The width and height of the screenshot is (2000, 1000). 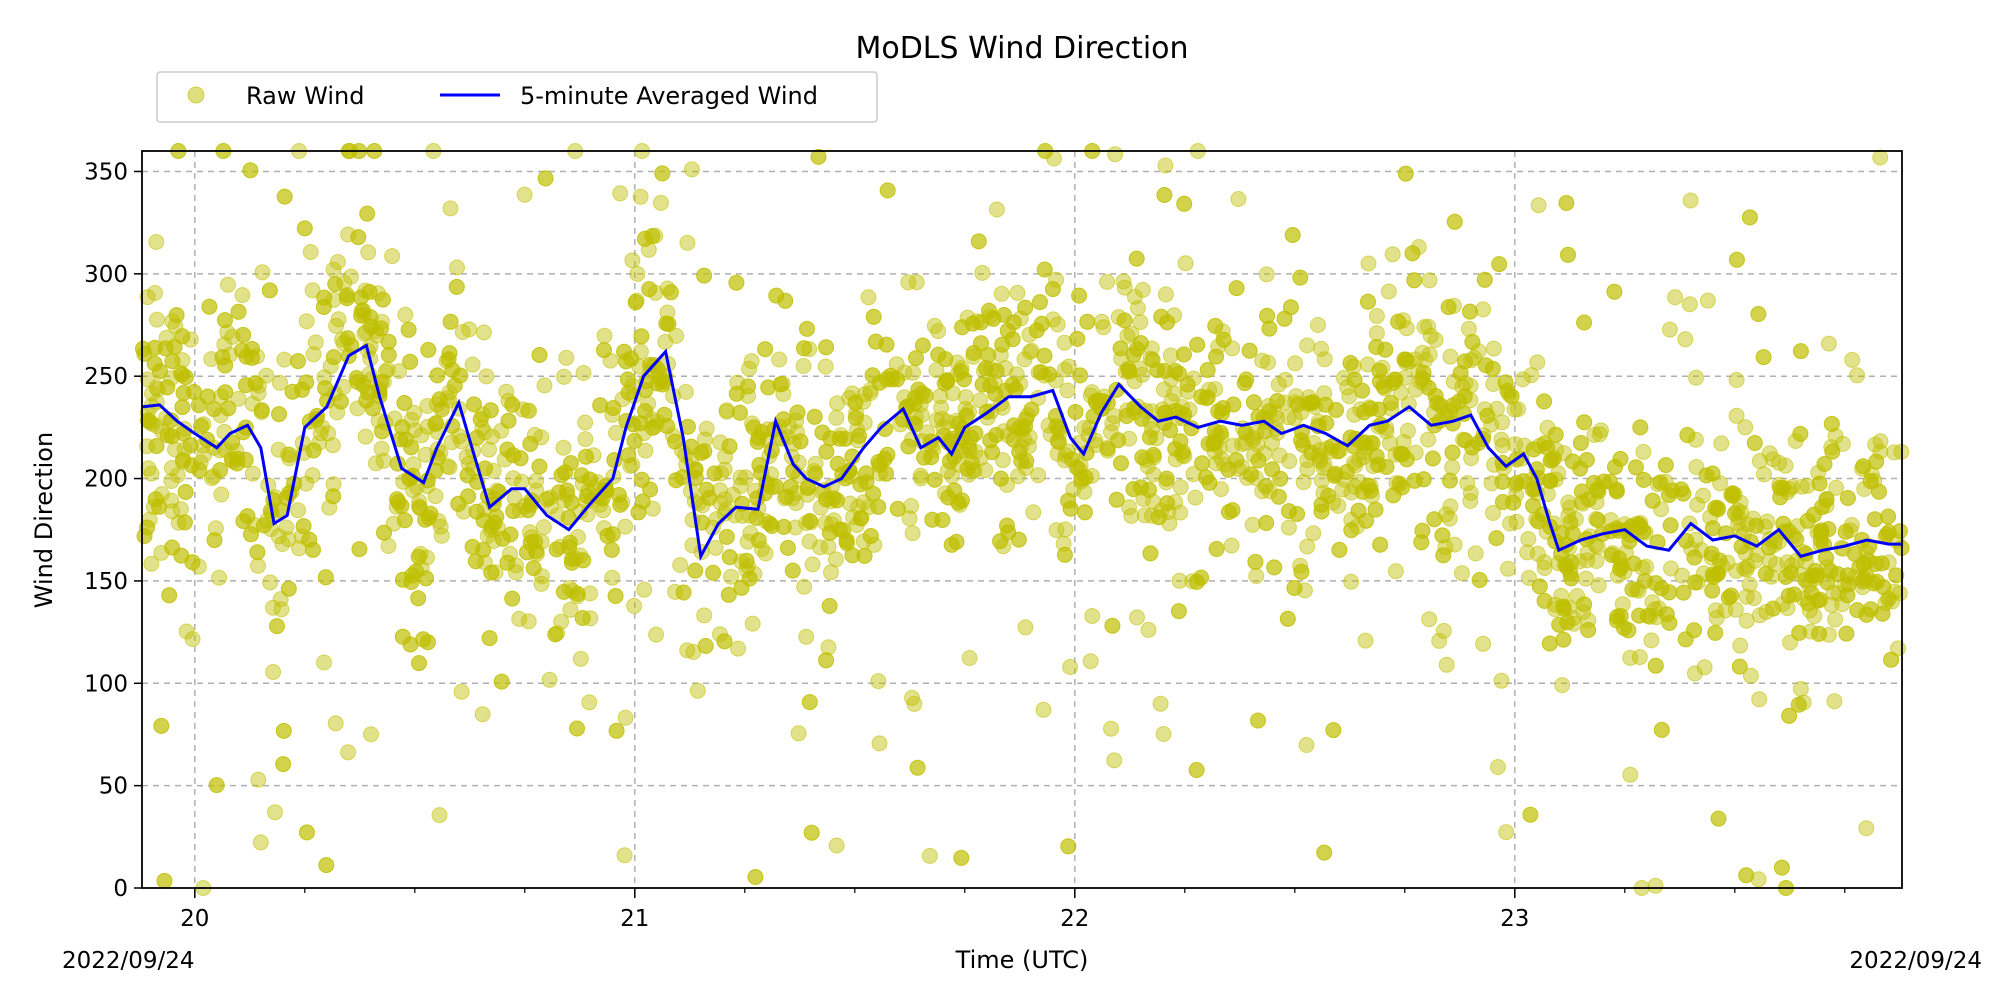 I want to click on y-tick-label: 50, so click(x=113, y=787).